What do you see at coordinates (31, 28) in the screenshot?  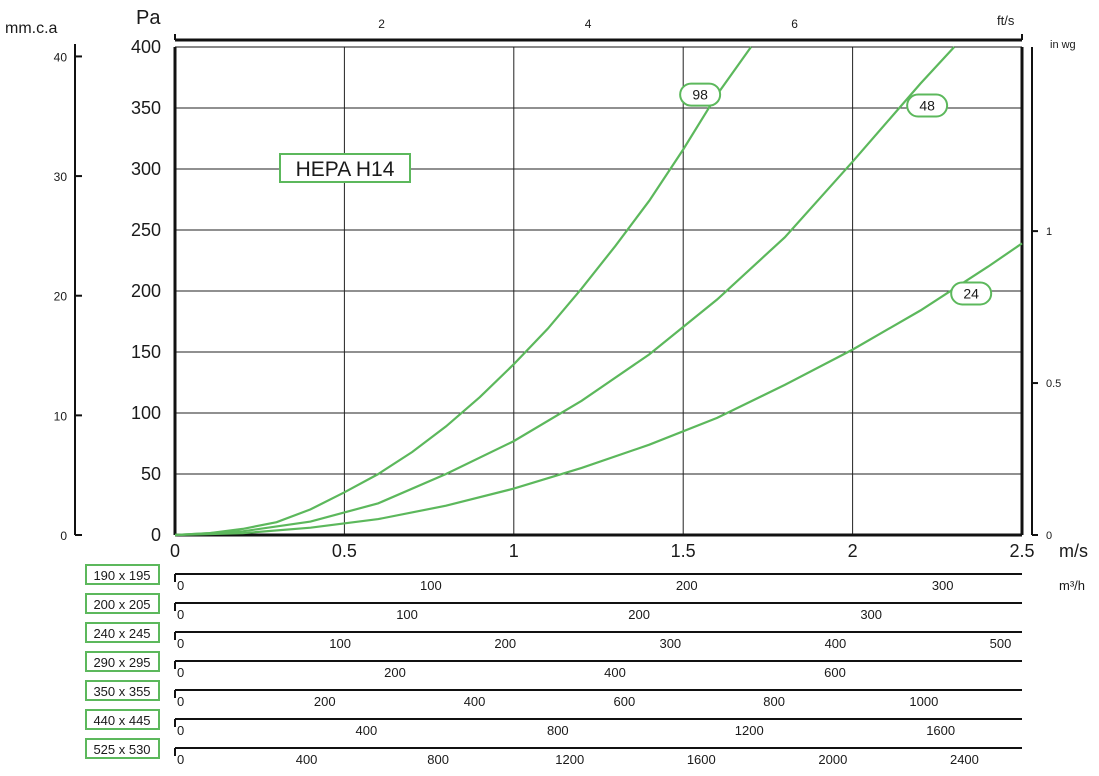 I see `left-unit-label: mm.c.a` at bounding box center [31, 28].